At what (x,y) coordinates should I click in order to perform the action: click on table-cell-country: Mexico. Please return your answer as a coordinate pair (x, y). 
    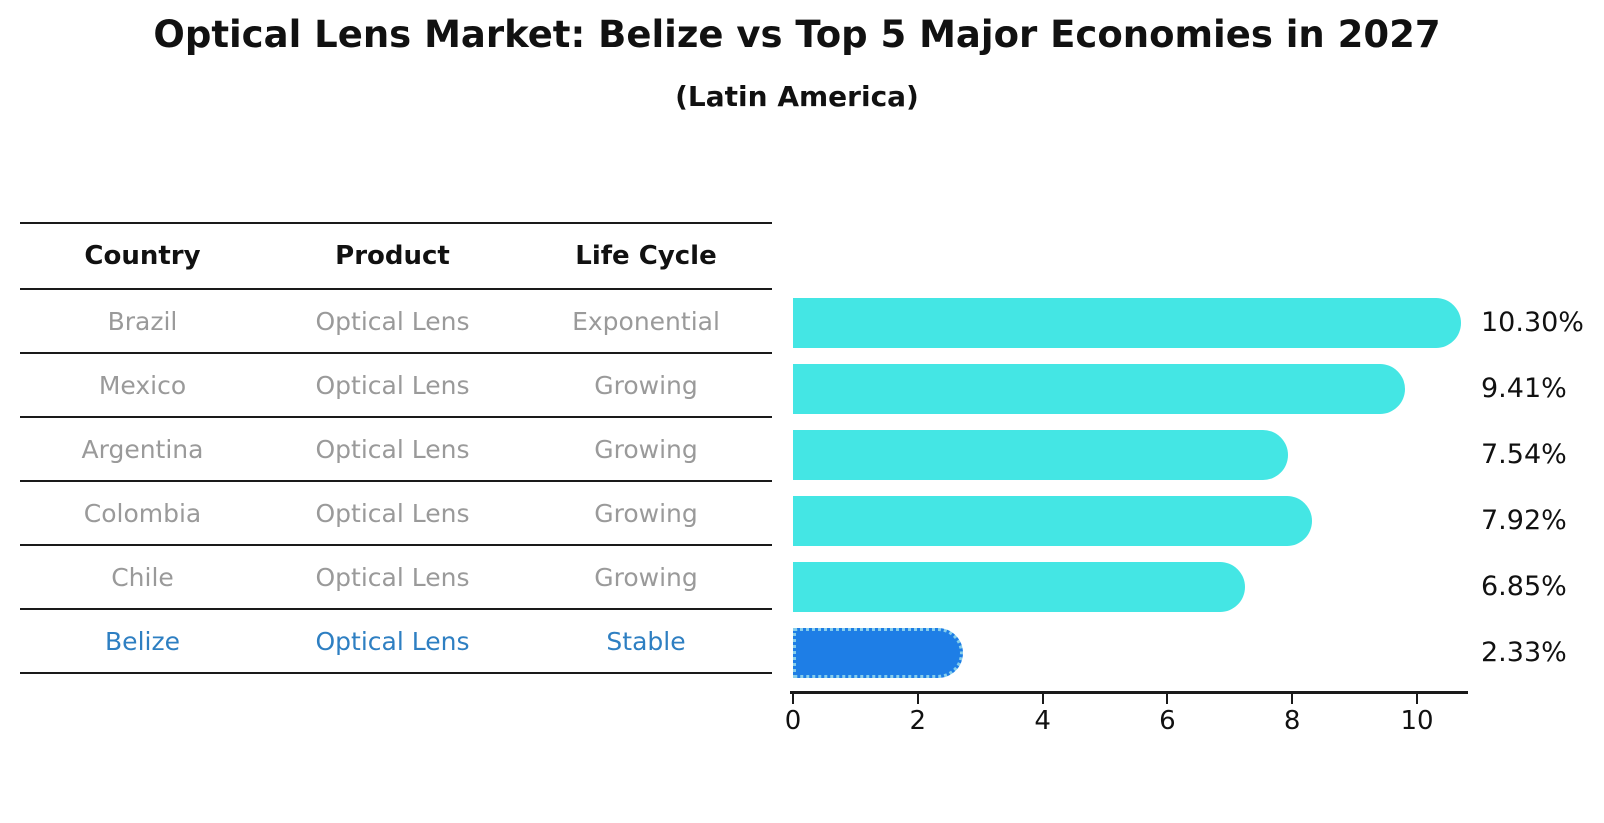
    Looking at the image, I should click on (142, 385).